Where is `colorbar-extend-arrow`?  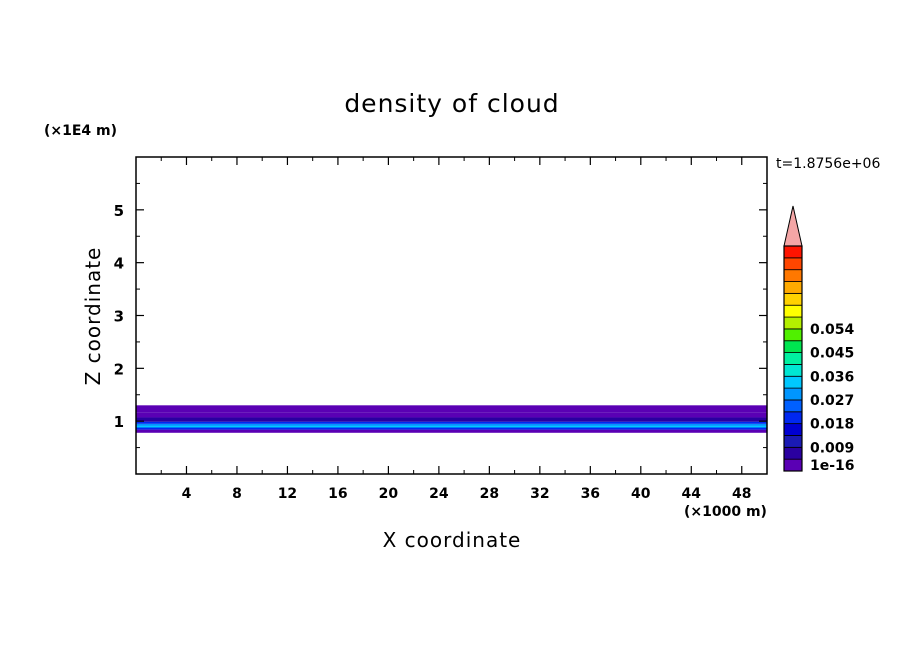
colorbar-extend-arrow is located at coordinates (793, 226).